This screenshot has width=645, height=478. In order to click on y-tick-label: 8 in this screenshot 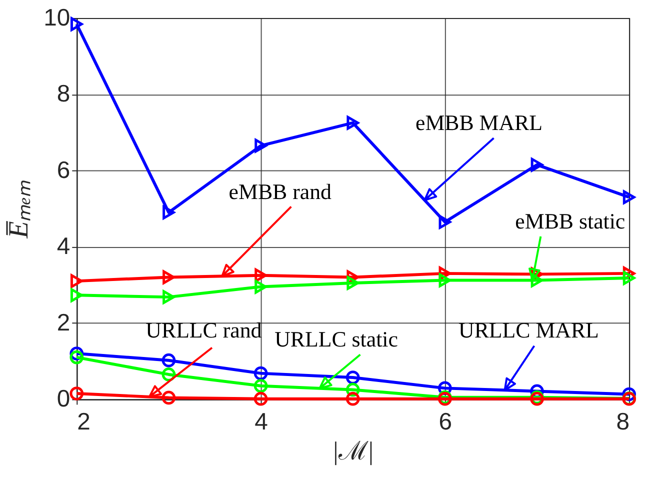, I will do `click(63, 94)`.